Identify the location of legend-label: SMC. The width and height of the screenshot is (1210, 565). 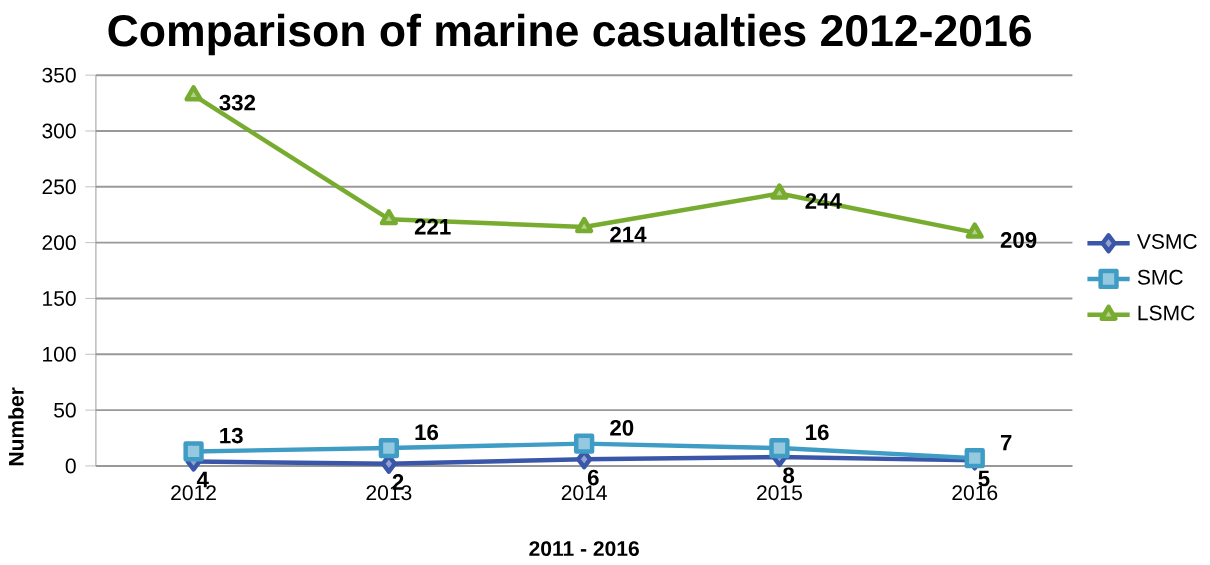
(1160, 277).